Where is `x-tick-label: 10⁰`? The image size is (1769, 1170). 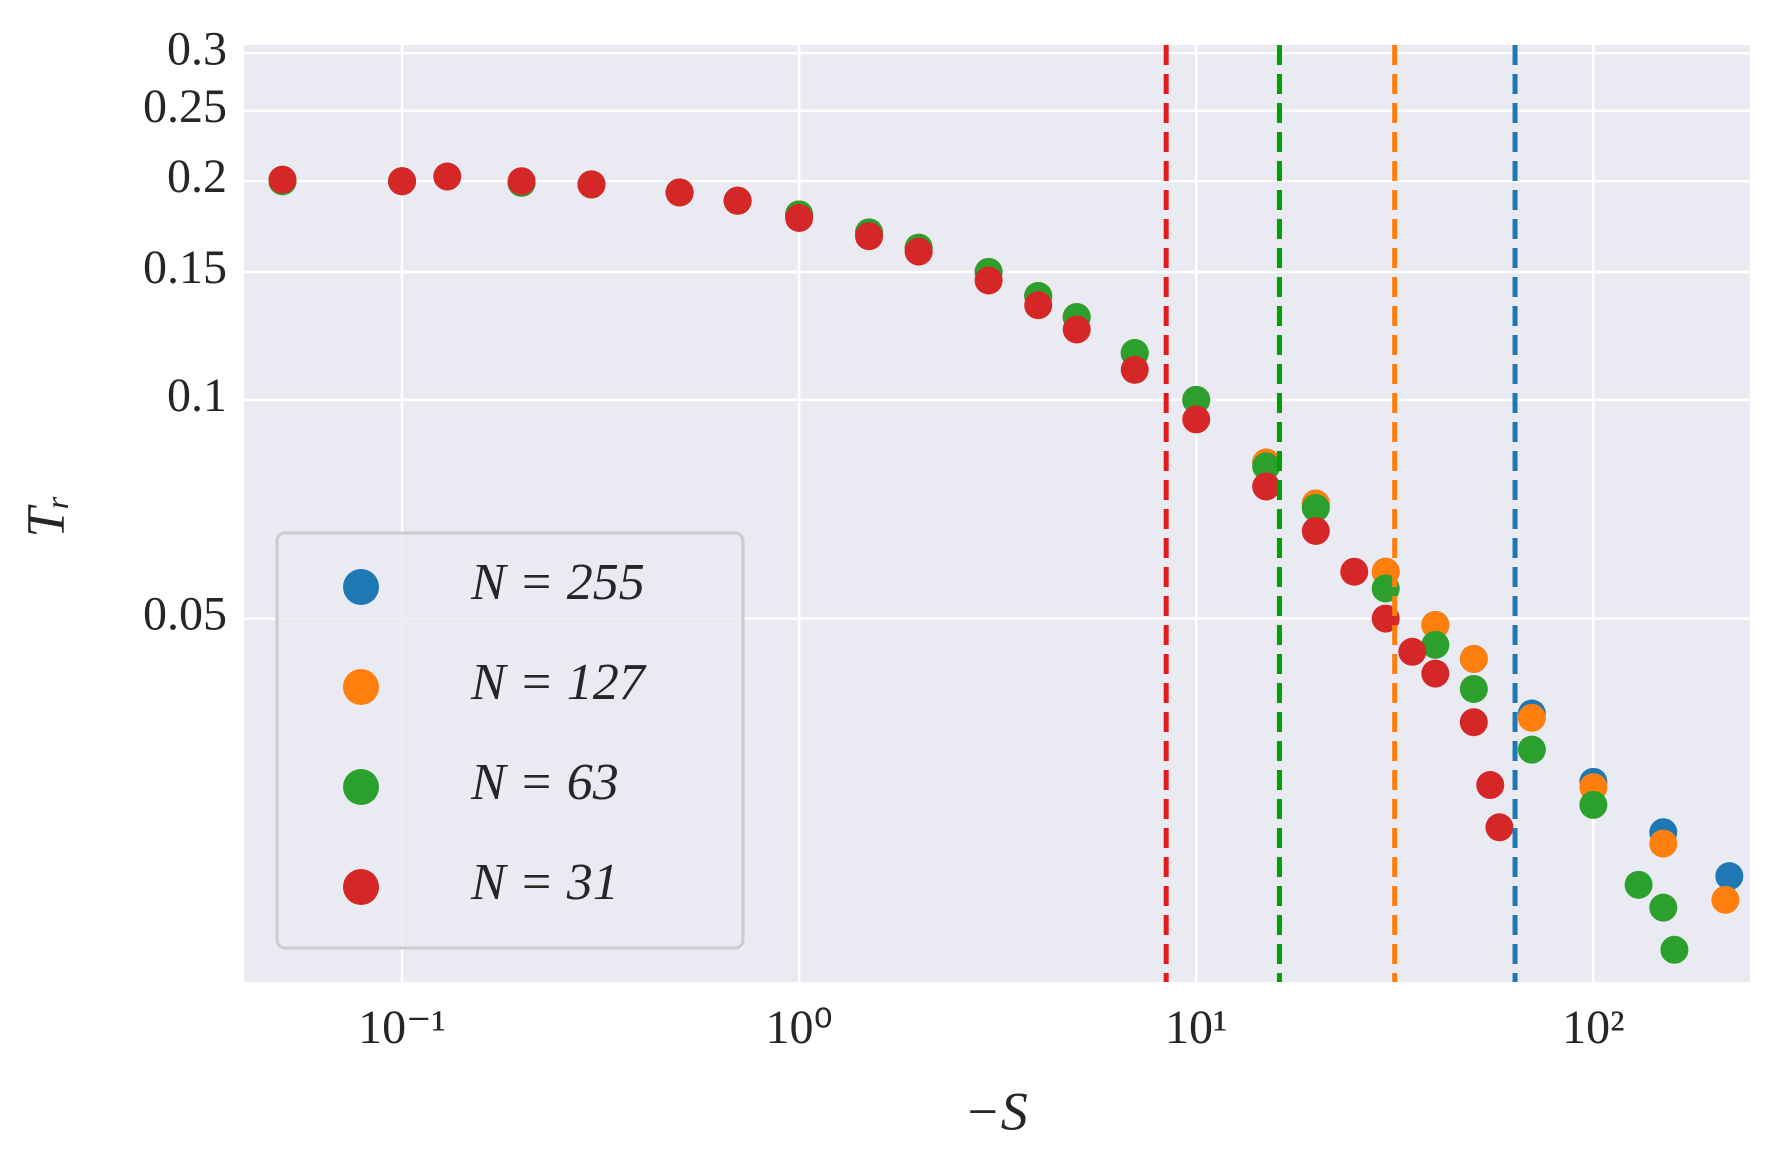 x-tick-label: 10⁰ is located at coordinates (799, 1027).